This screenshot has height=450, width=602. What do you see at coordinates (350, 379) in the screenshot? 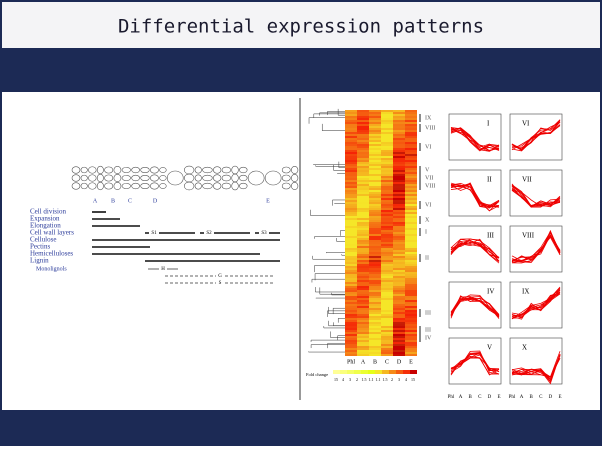
I see `scale-label: 3` at bounding box center [350, 379].